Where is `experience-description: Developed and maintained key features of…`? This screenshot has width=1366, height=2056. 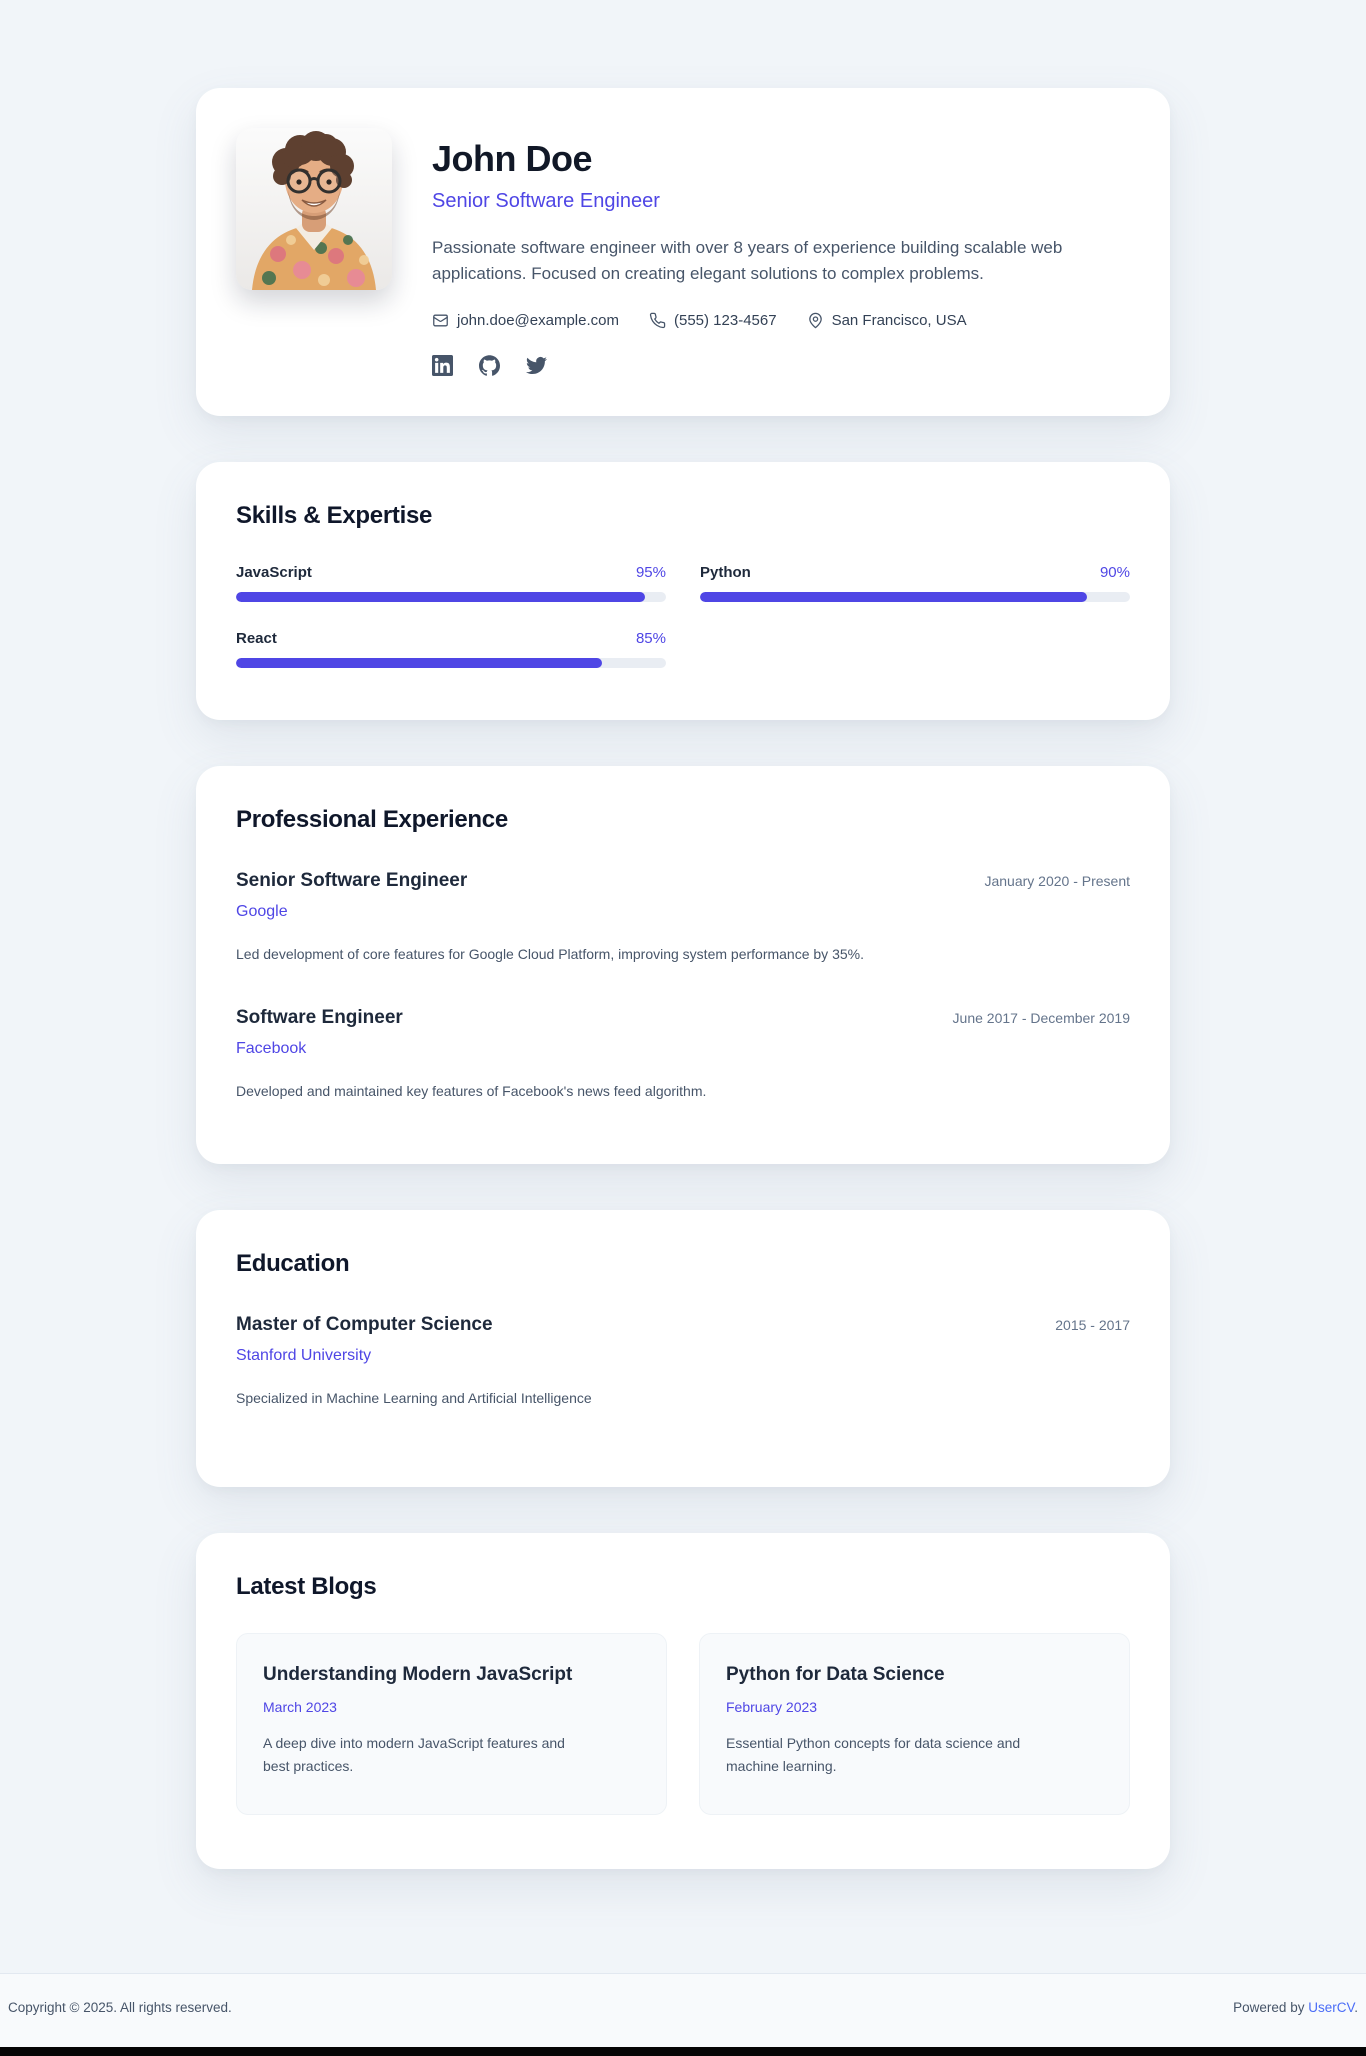
experience-description: Developed and maintained key features of… is located at coordinates (471, 1091).